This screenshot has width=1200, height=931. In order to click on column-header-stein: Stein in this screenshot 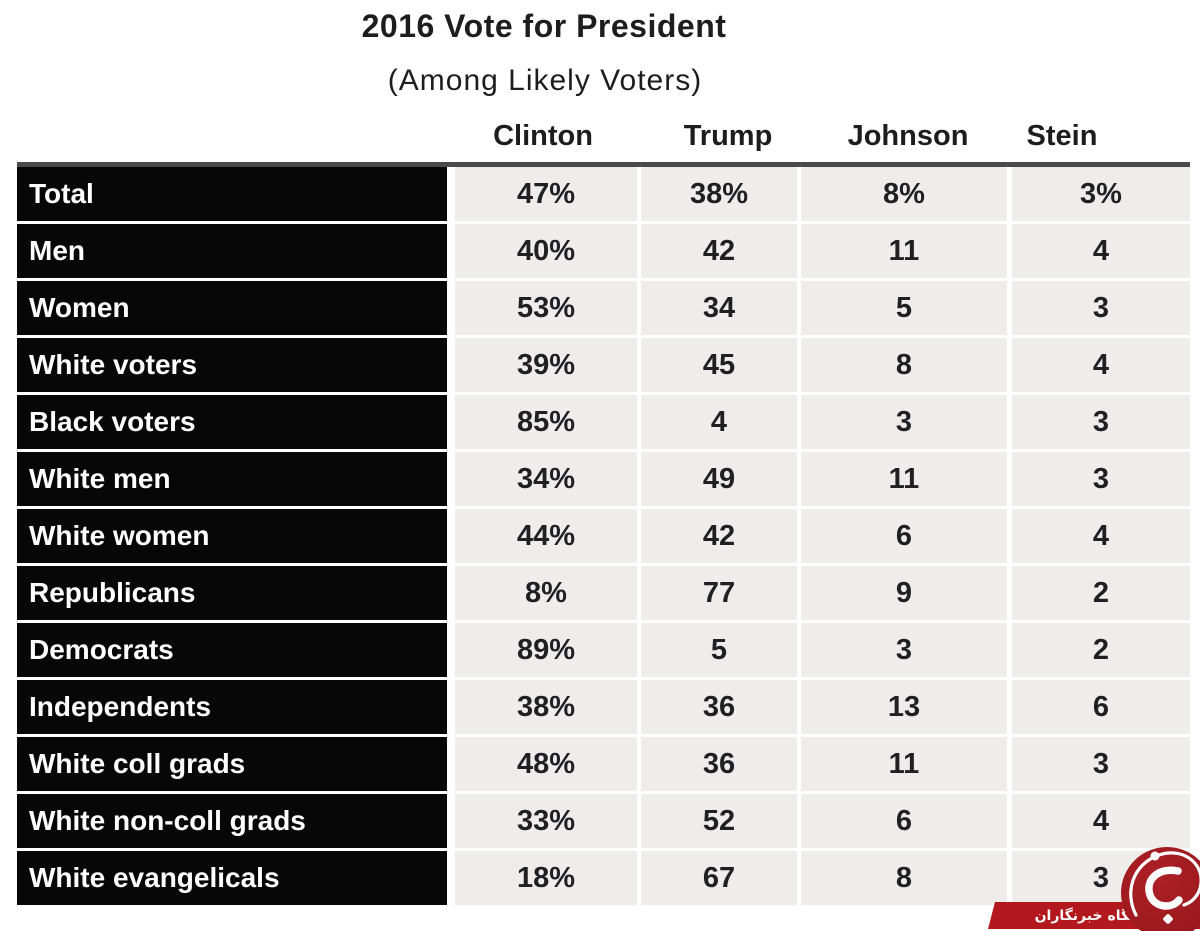, I will do `click(1062, 136)`.